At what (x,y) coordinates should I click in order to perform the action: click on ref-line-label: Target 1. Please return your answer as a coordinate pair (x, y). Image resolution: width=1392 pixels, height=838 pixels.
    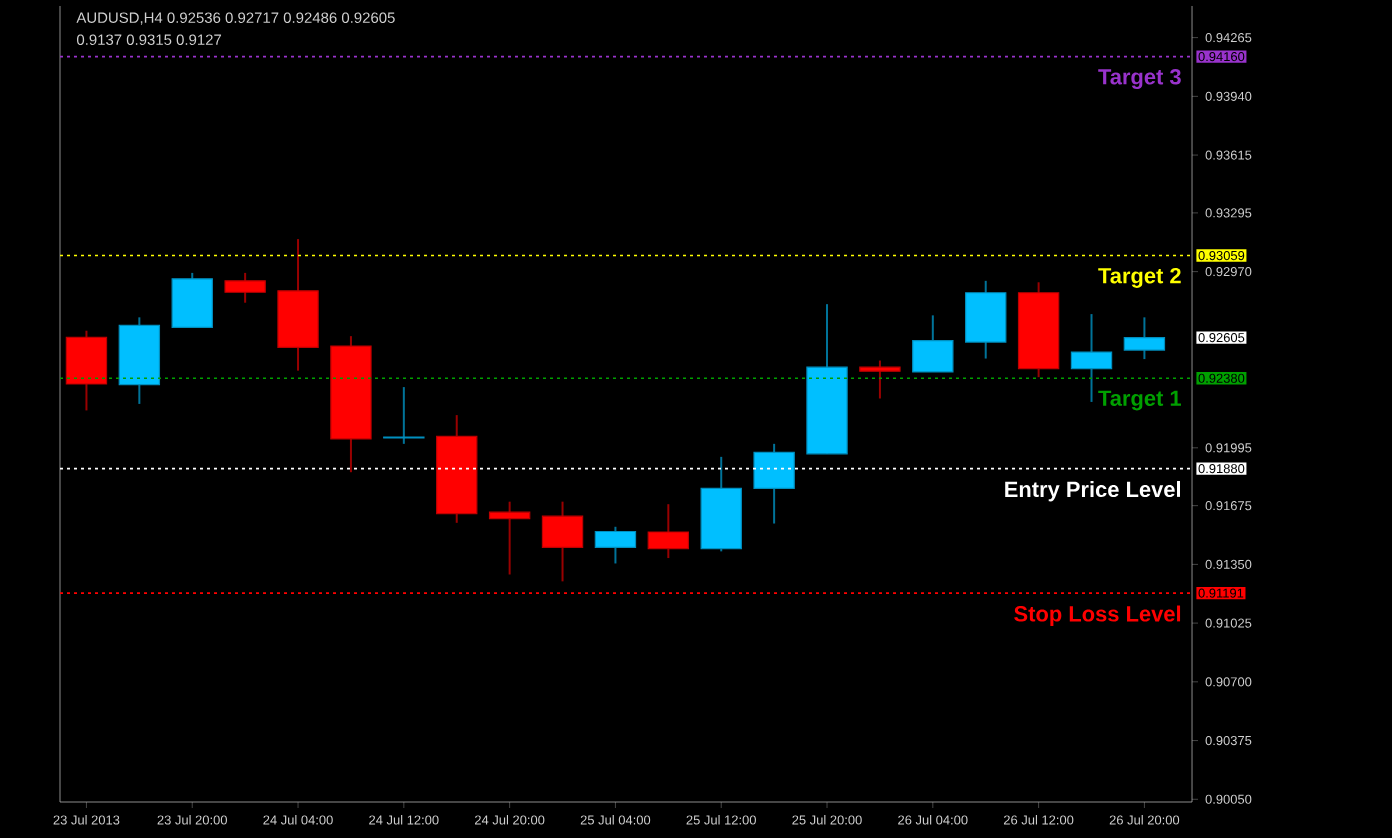
    Looking at the image, I should click on (1139, 400).